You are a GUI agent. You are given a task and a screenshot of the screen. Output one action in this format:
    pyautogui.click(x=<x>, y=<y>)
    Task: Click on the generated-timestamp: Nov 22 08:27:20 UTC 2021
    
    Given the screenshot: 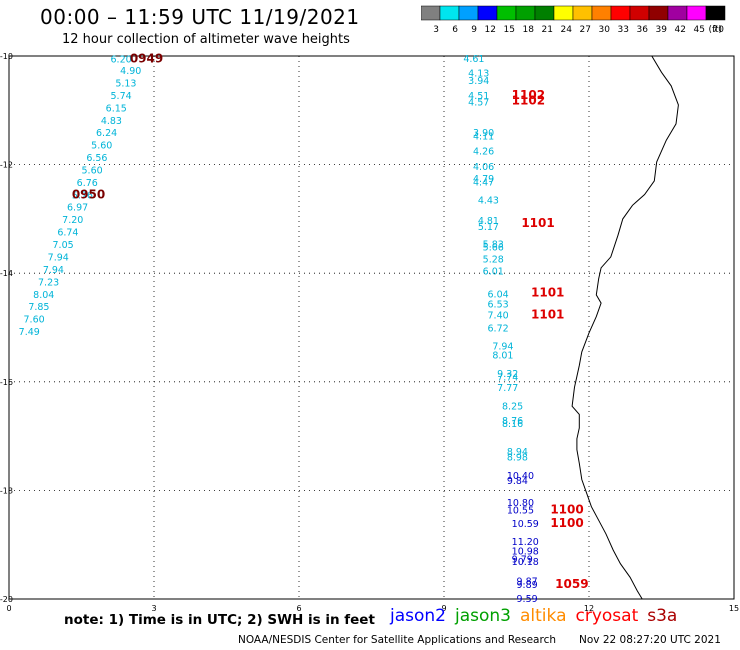 What is the action you would take?
    pyautogui.click(x=650, y=640)
    